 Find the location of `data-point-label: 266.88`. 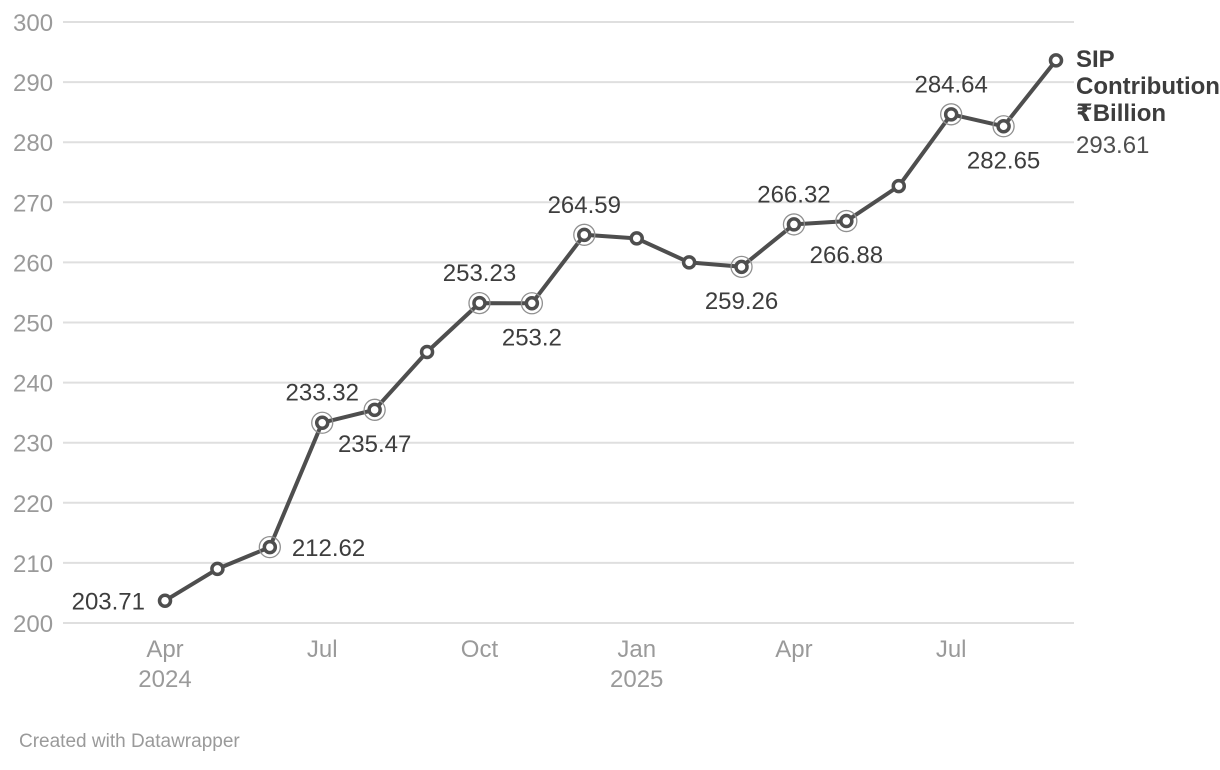

data-point-label: 266.88 is located at coordinates (846, 255).